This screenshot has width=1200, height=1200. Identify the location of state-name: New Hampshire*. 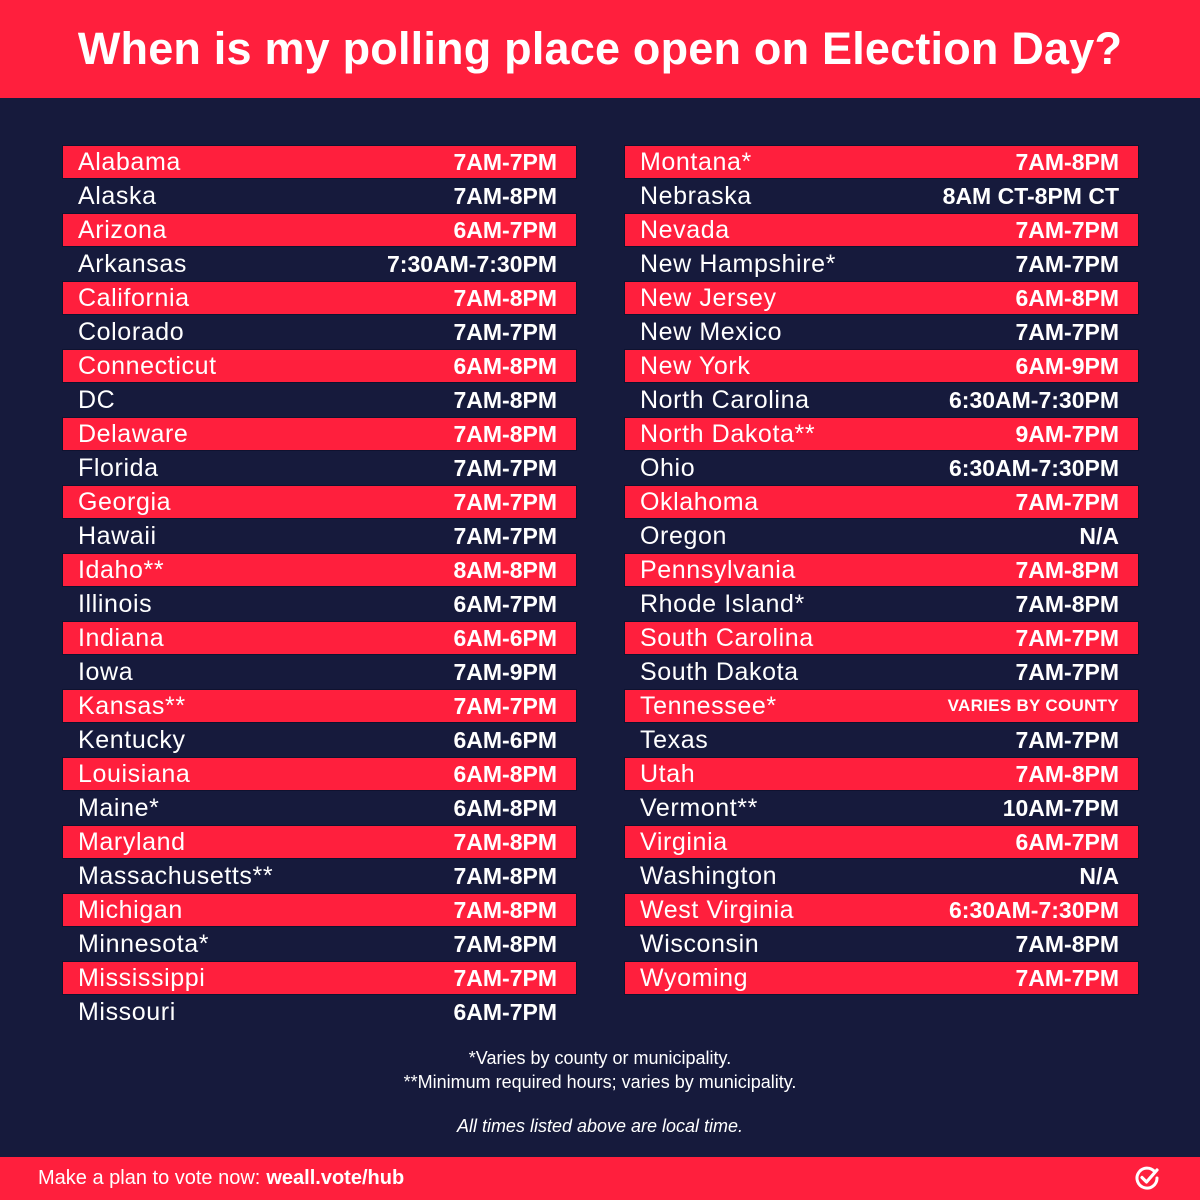
(738, 263).